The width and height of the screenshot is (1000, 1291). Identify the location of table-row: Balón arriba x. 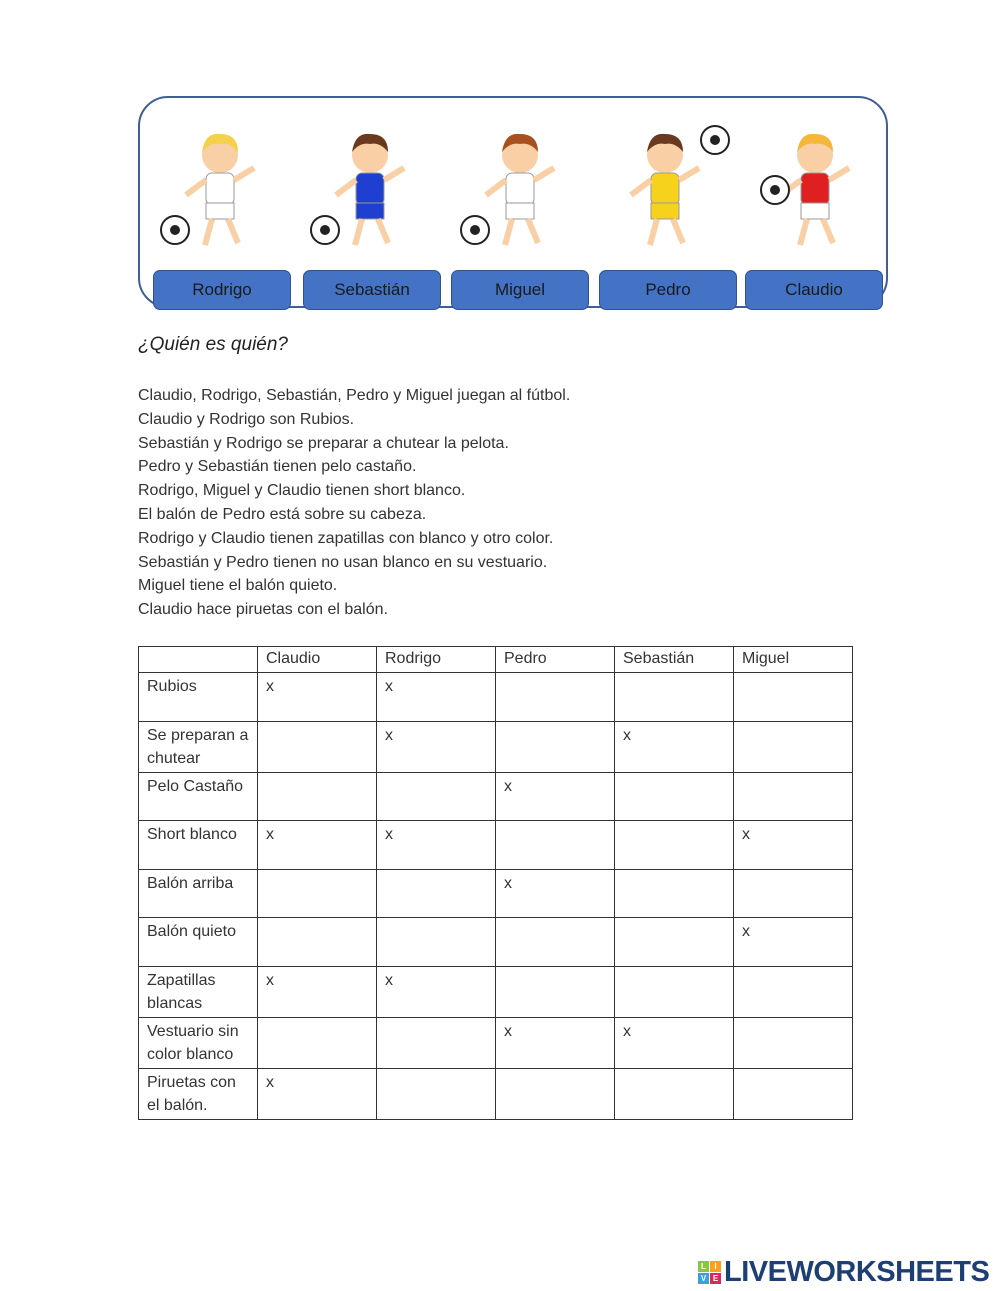
(495, 893).